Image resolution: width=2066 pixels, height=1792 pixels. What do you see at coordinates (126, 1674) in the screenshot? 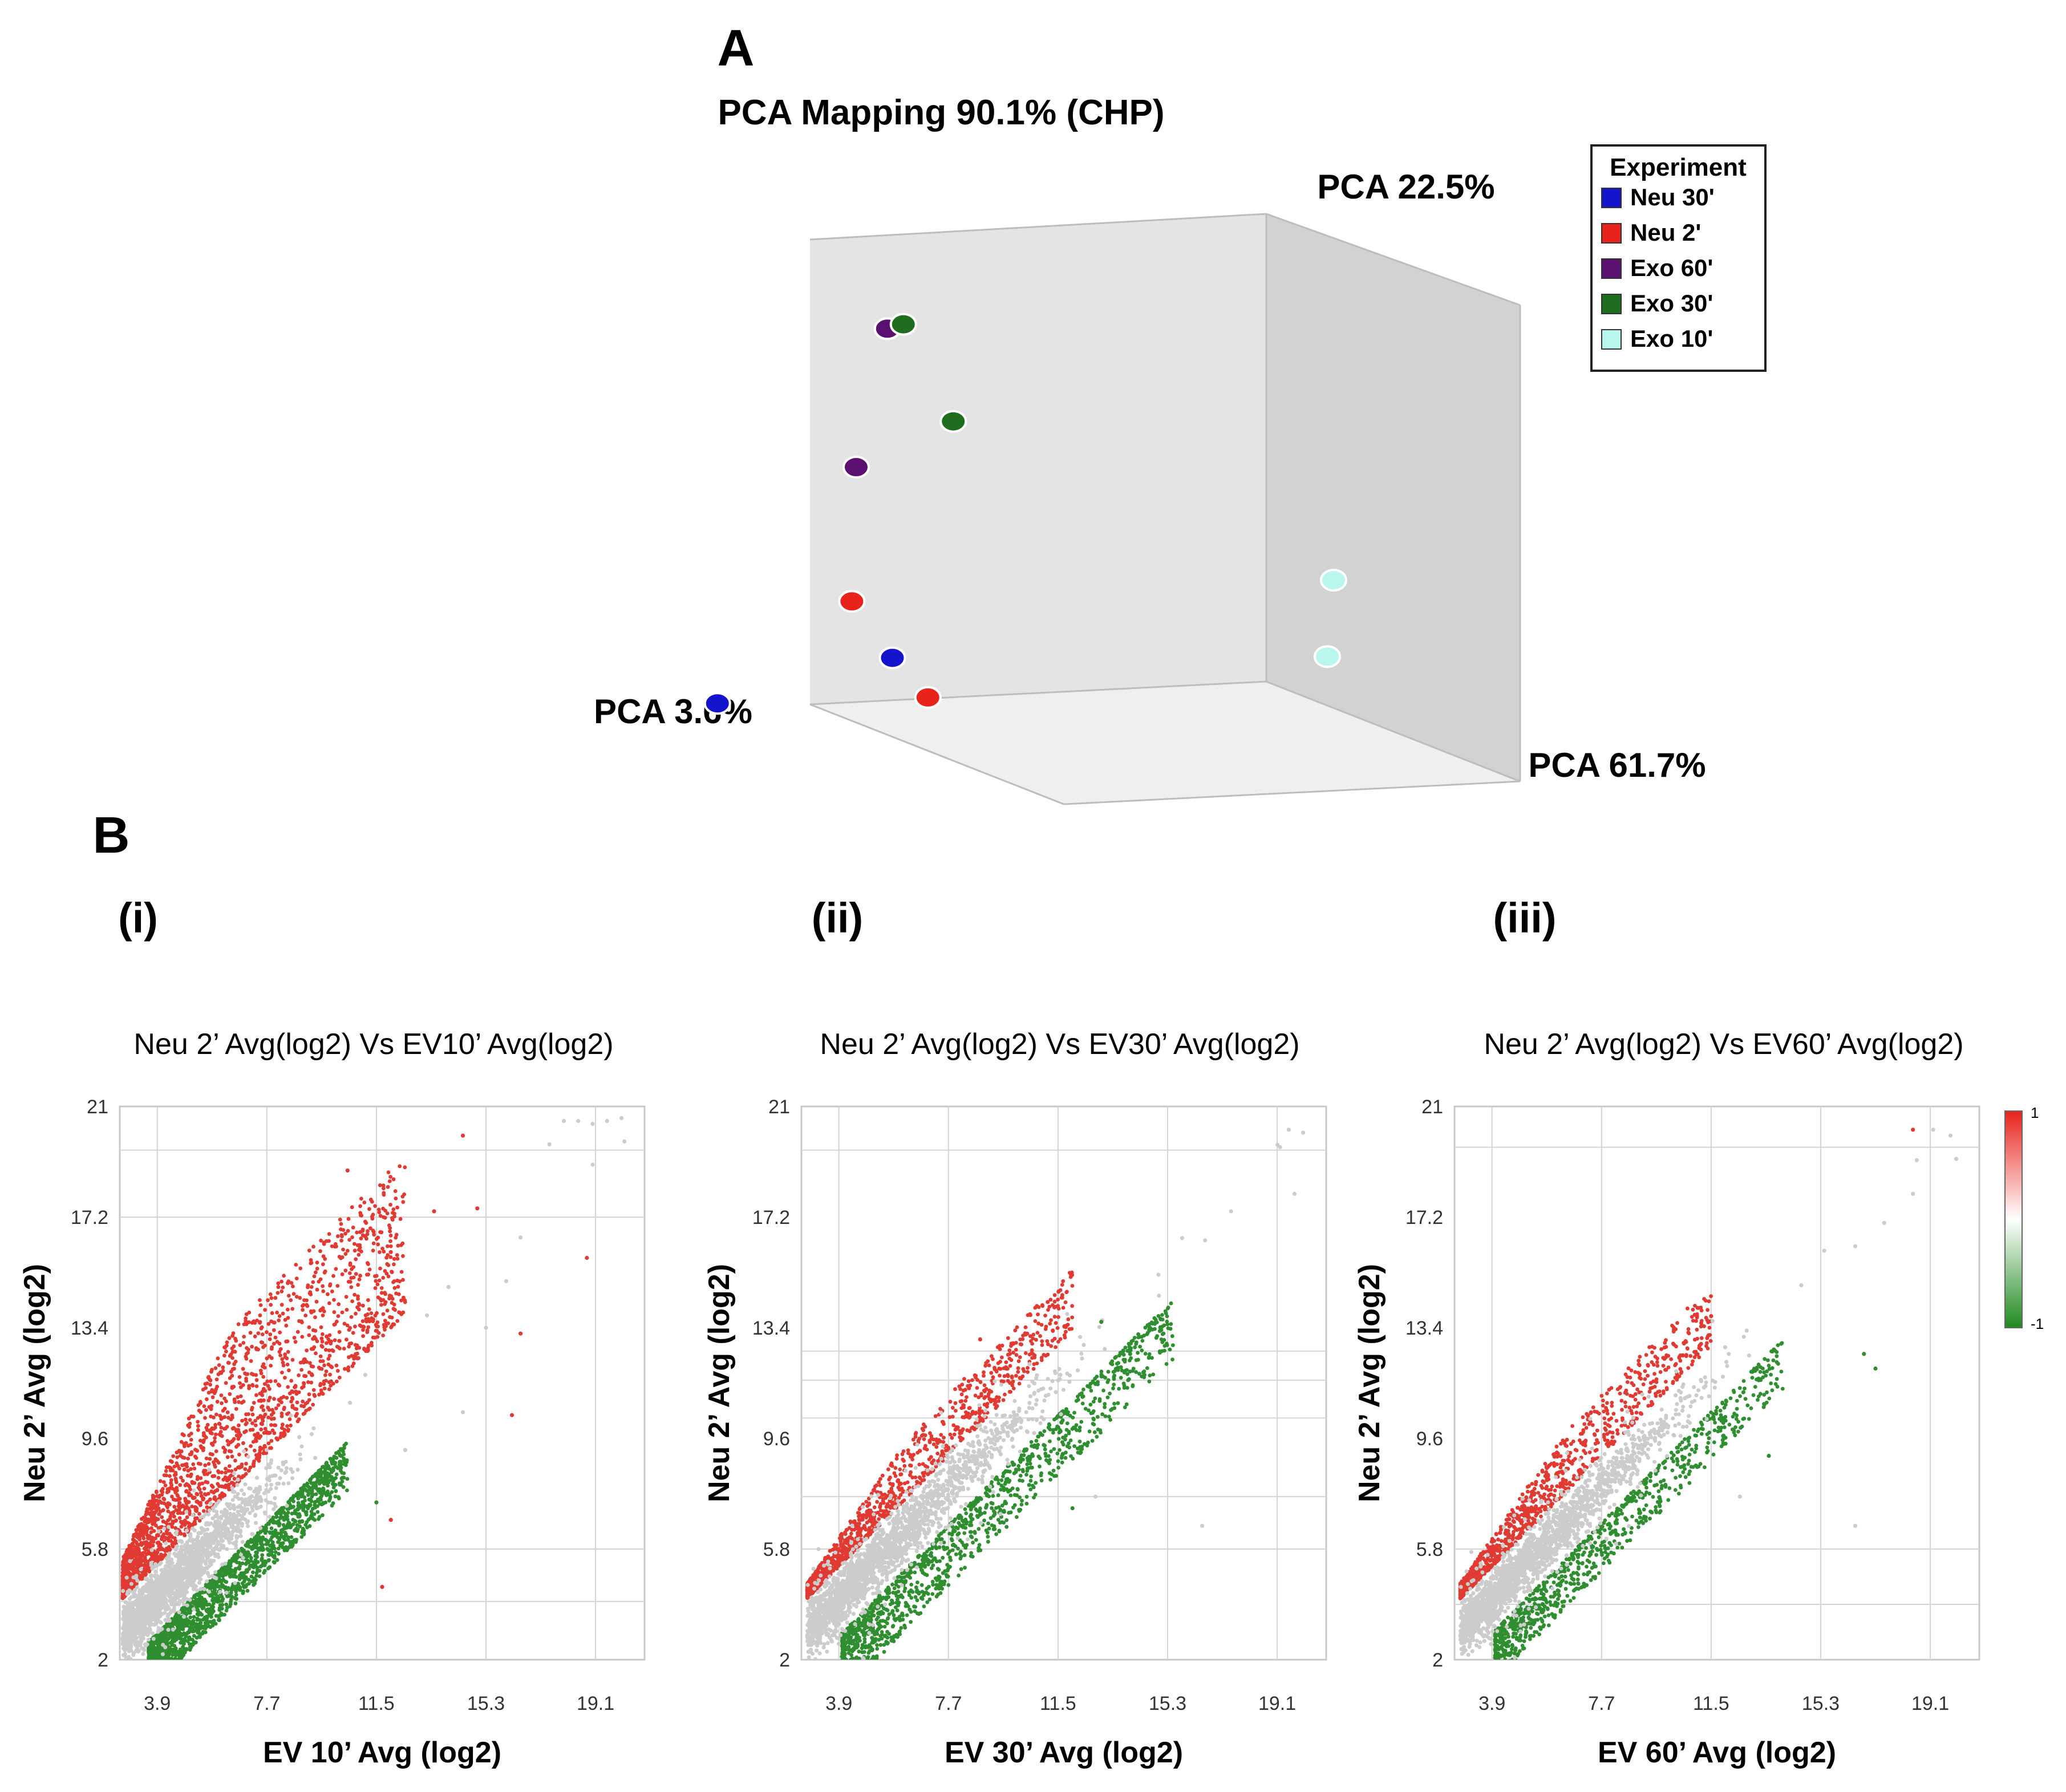
I see `neutral-point` at bounding box center [126, 1674].